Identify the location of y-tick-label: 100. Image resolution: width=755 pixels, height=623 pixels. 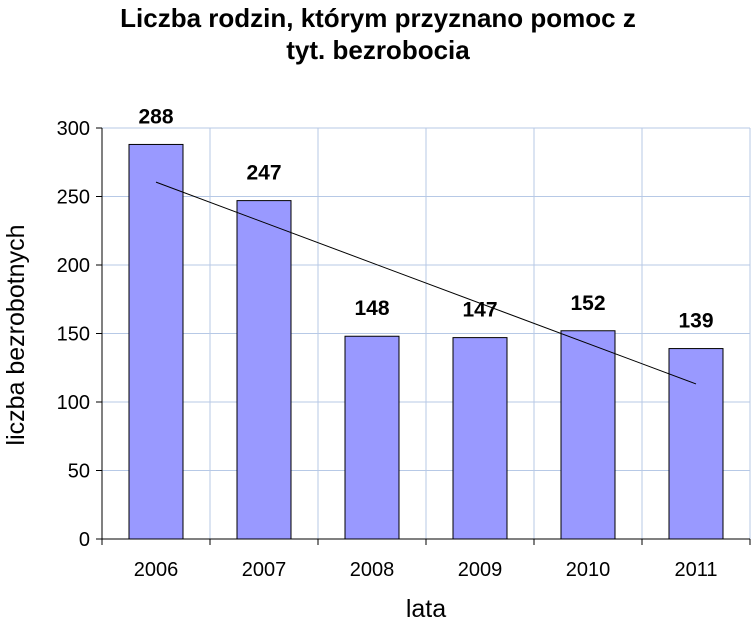
(73, 403).